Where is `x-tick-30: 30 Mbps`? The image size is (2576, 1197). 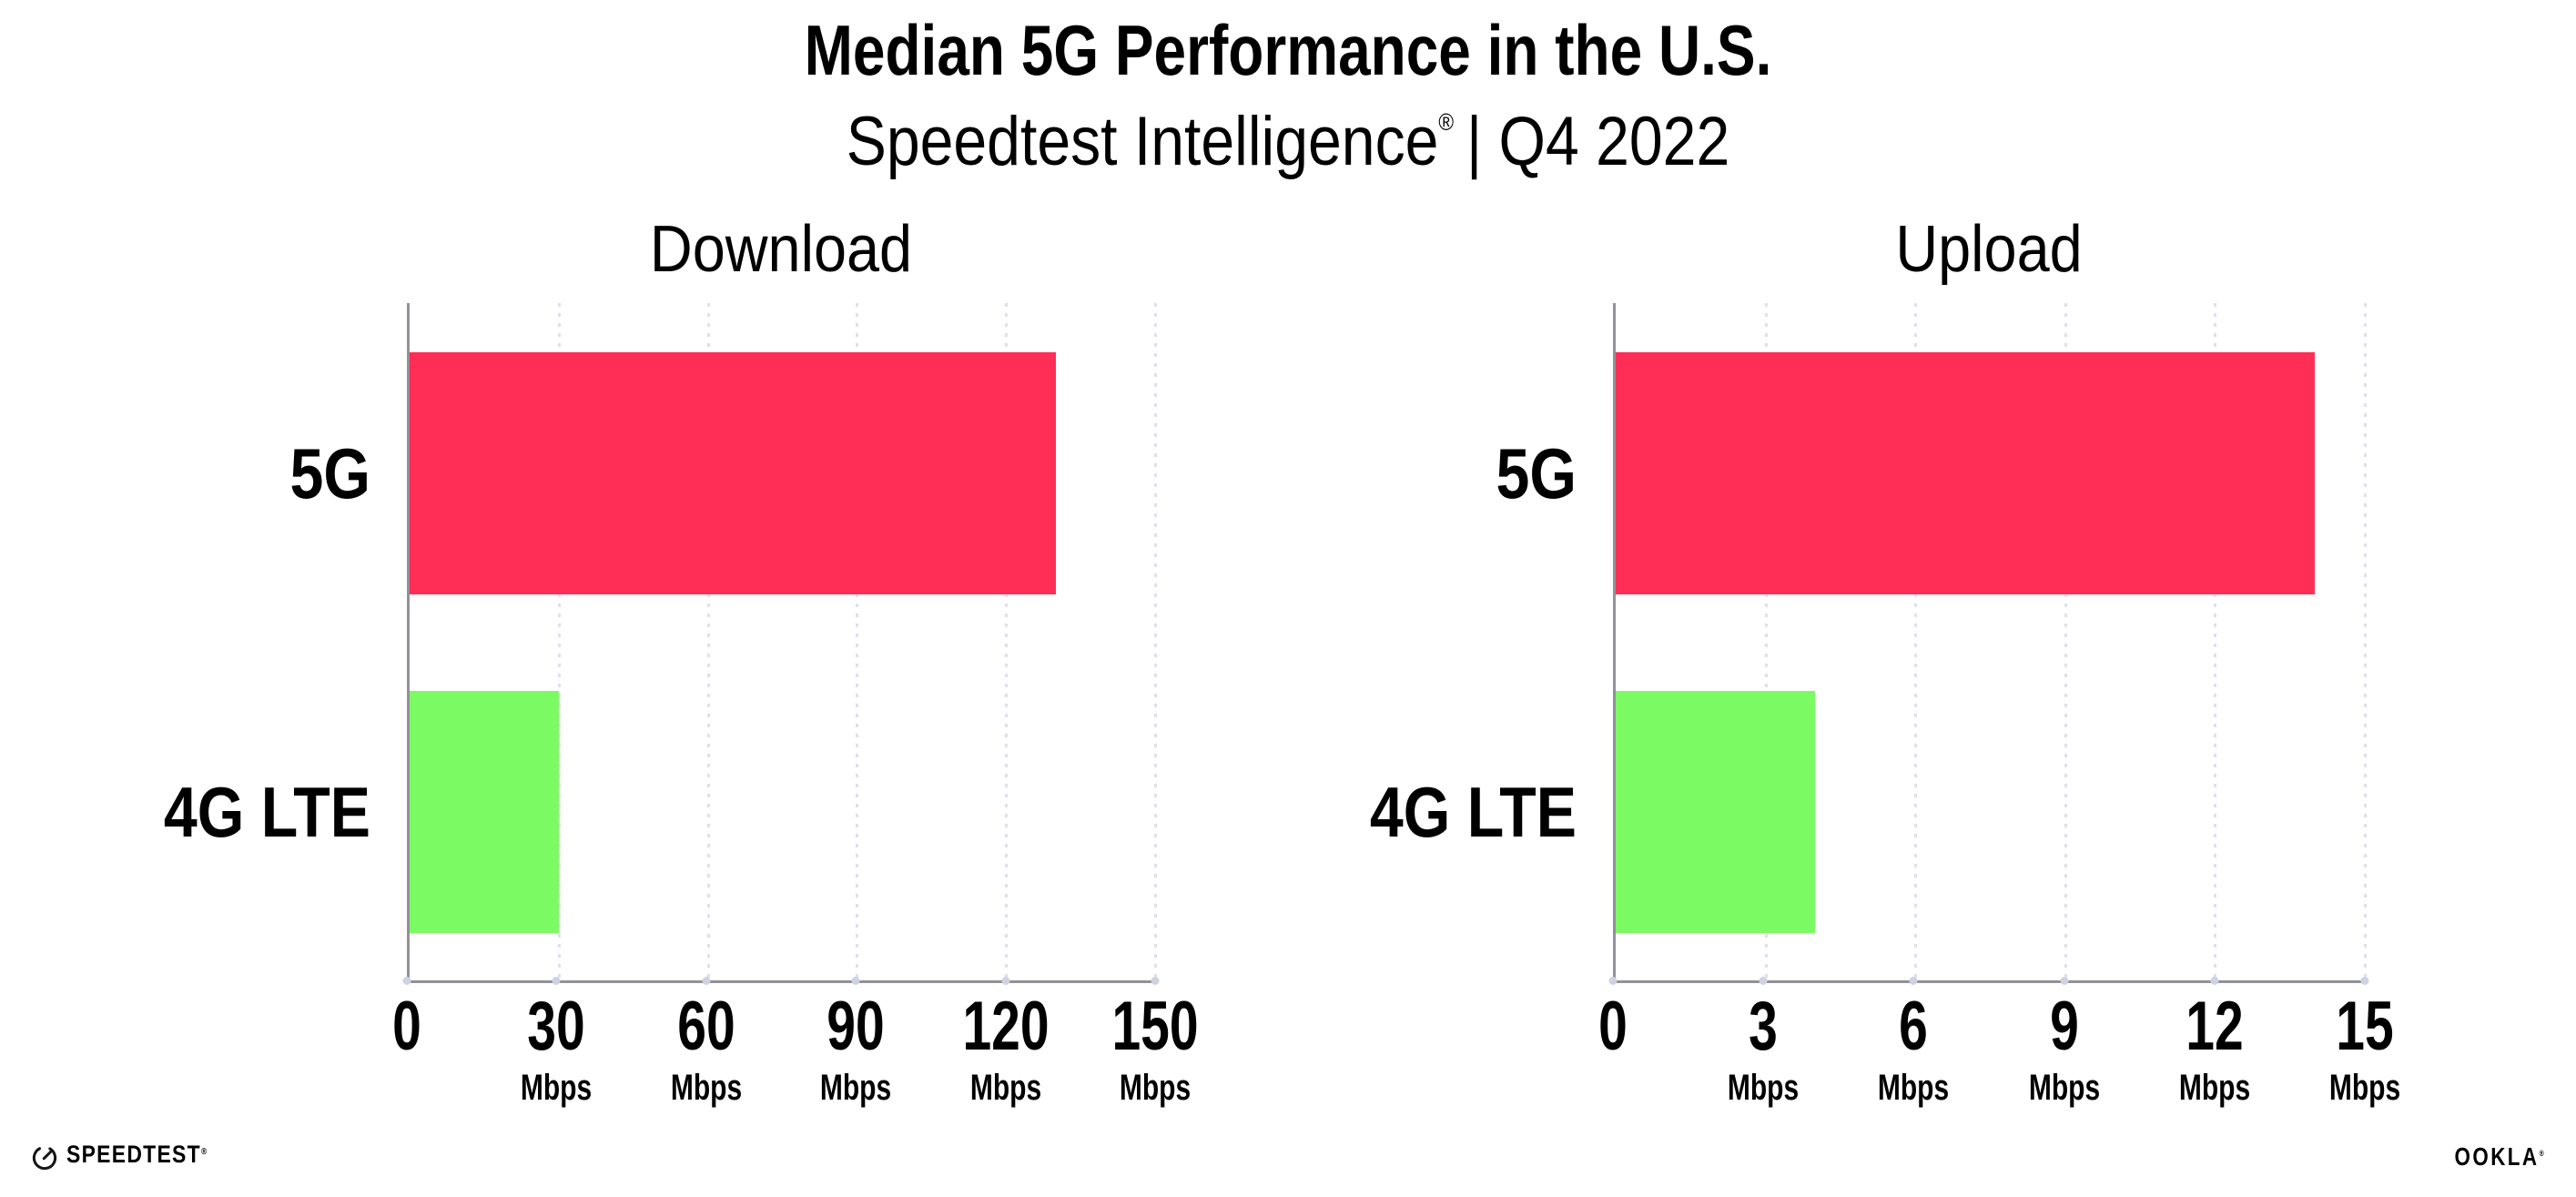
x-tick-30: 30 Mbps is located at coordinates (556, 1046).